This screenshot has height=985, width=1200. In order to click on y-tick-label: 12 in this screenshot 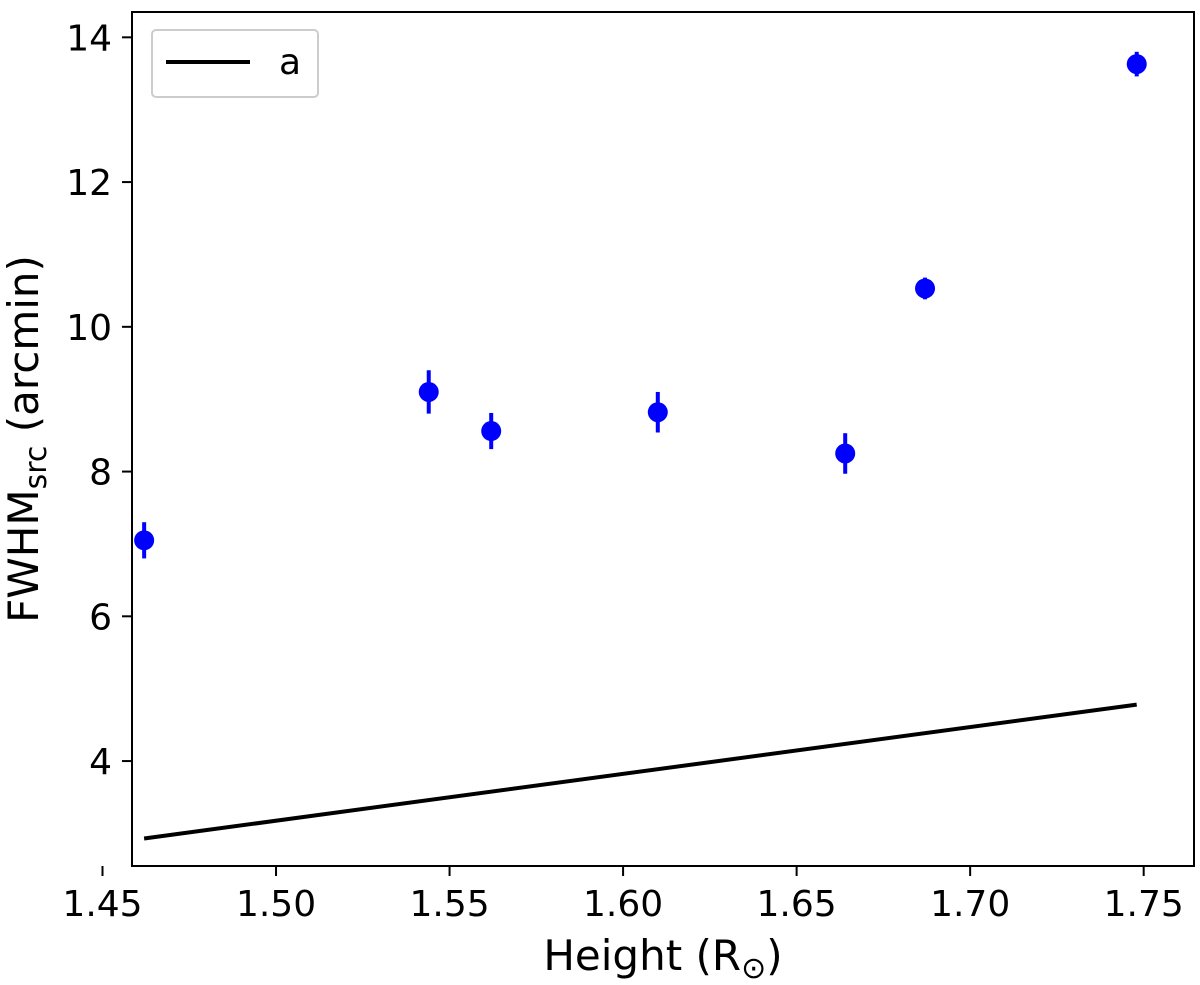, I will do `click(89, 183)`.